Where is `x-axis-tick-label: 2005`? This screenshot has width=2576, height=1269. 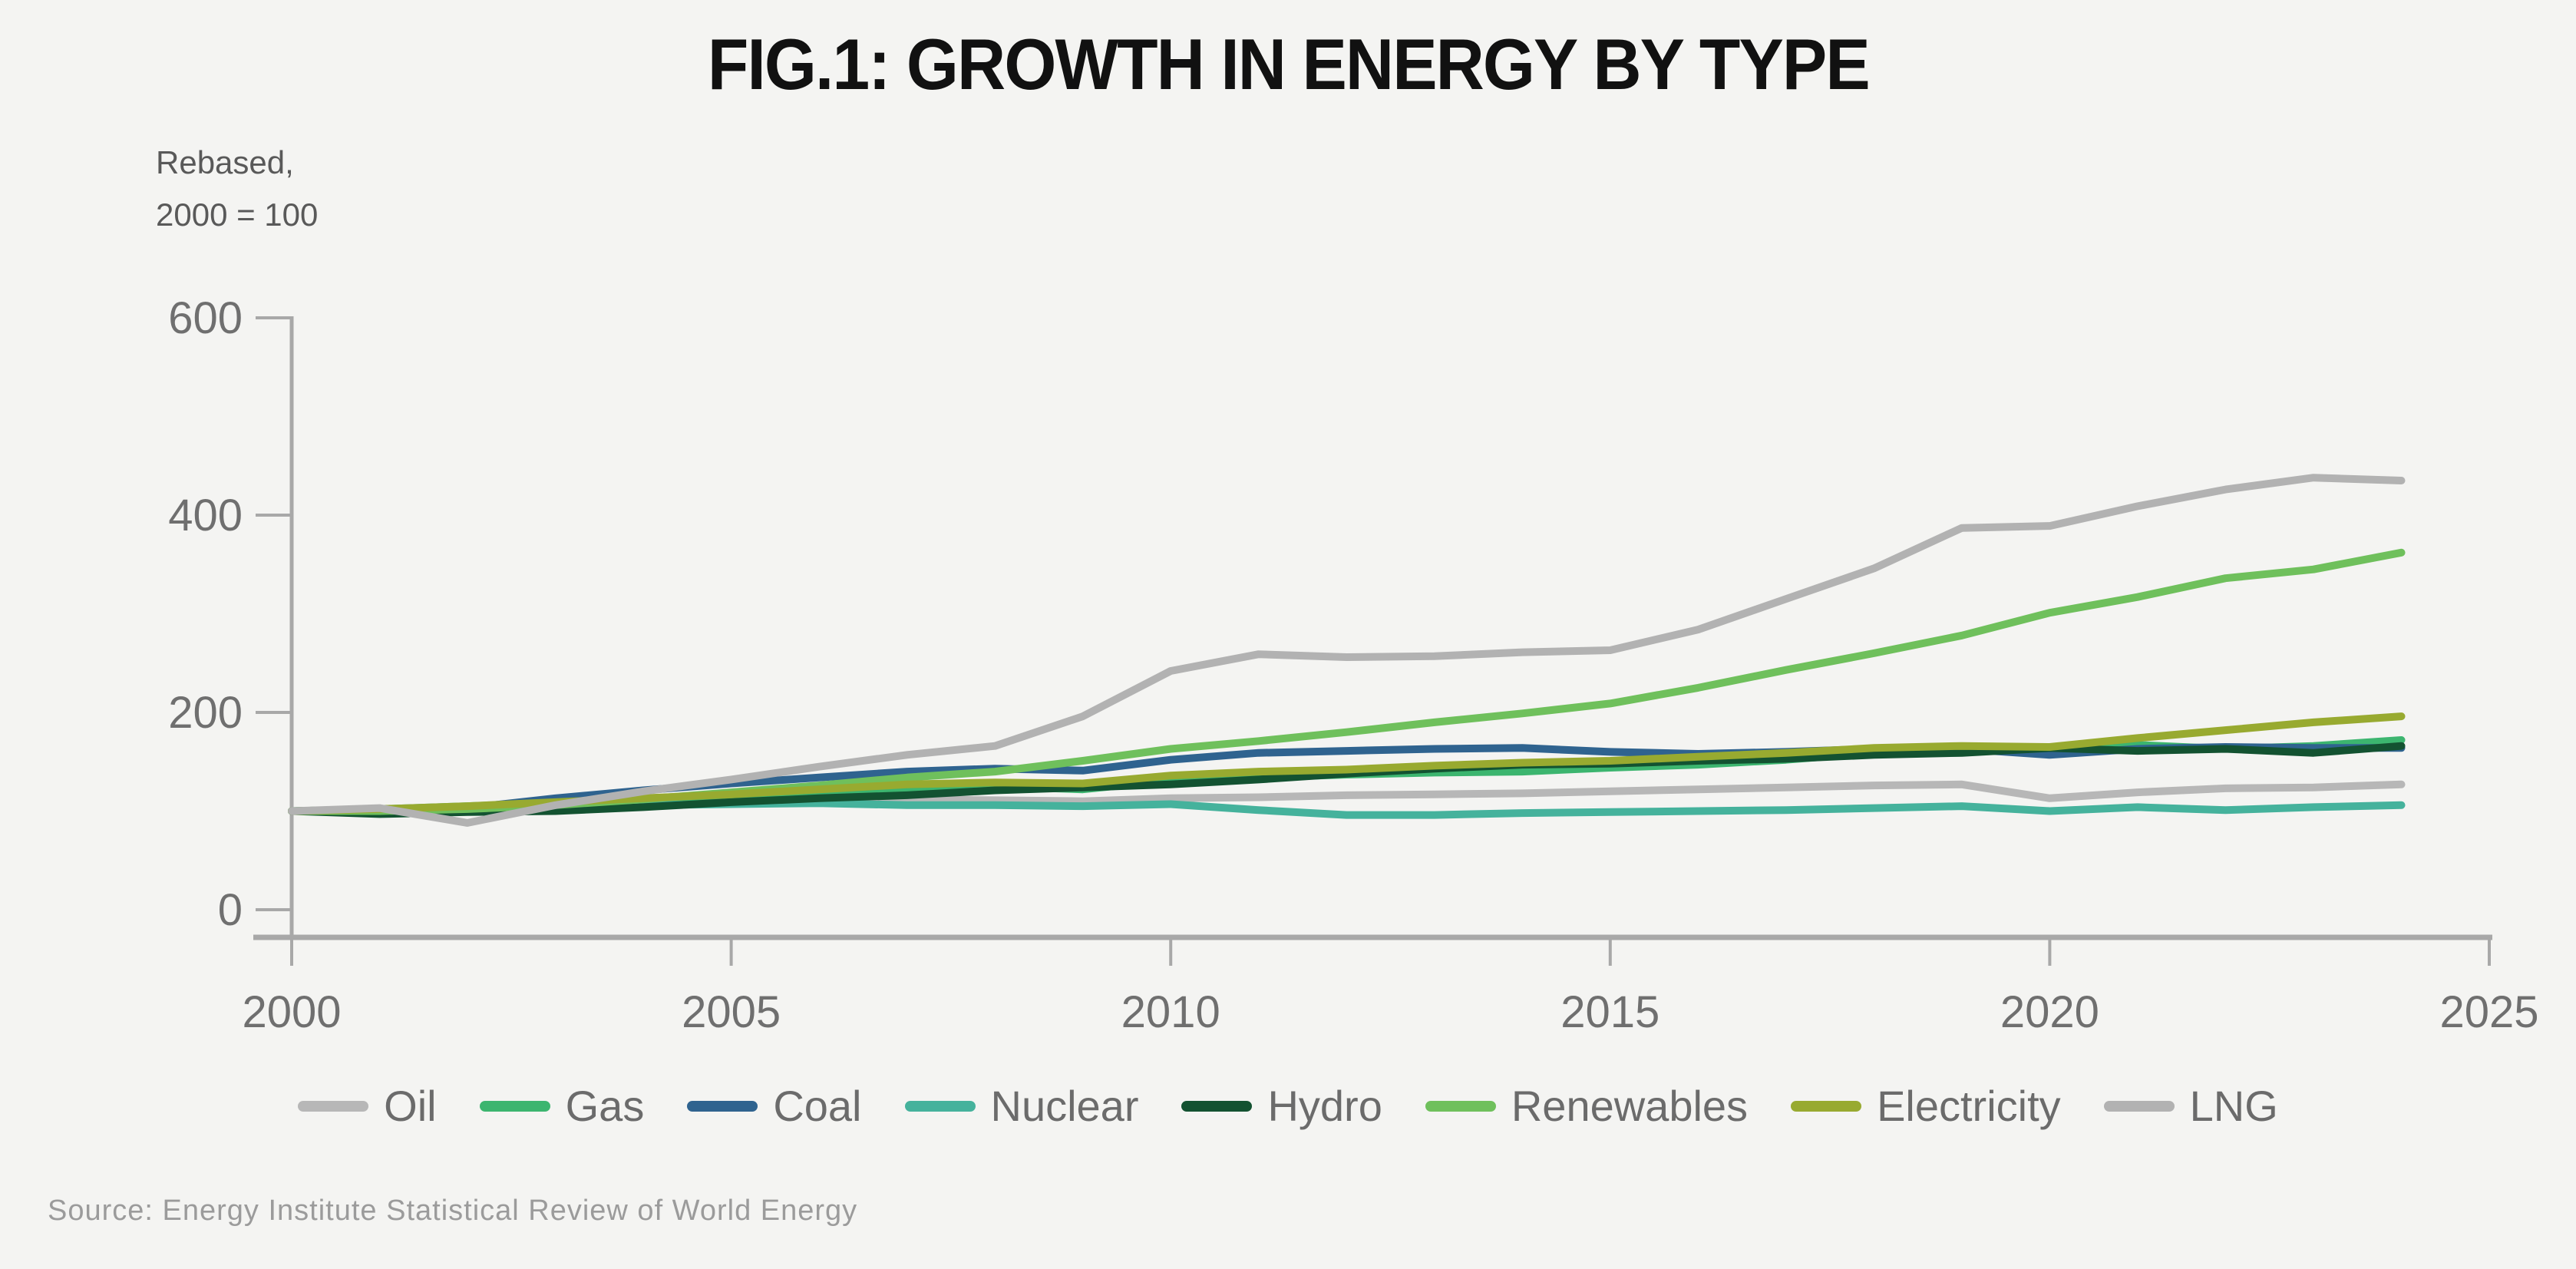
x-axis-tick-label: 2005 is located at coordinates (731, 1012).